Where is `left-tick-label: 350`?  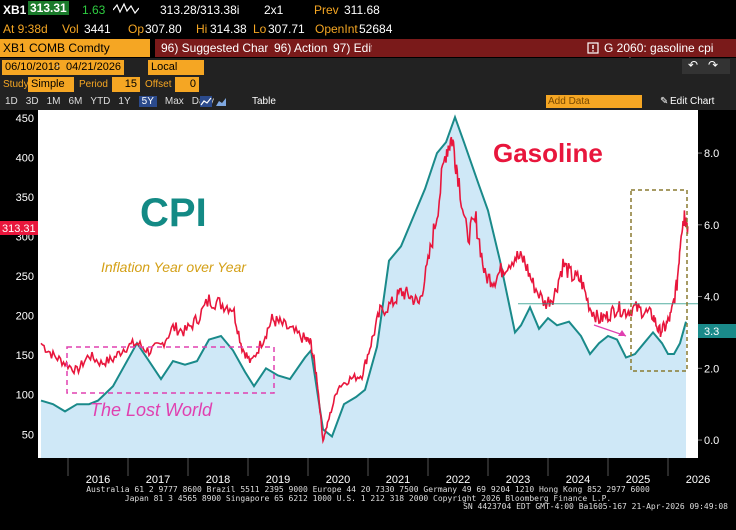
left-tick-label: 350 is located at coordinates (25, 198).